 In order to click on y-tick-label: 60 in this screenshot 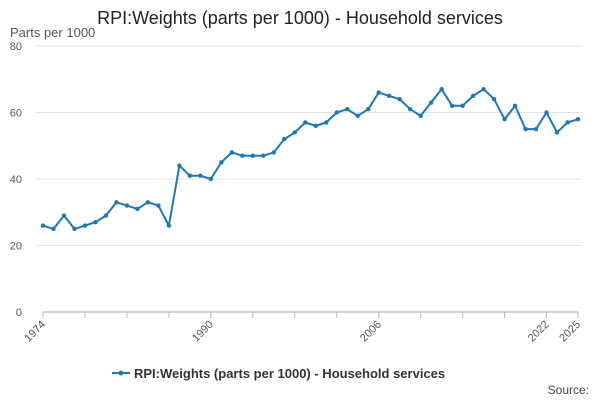, I will do `click(16, 114)`.